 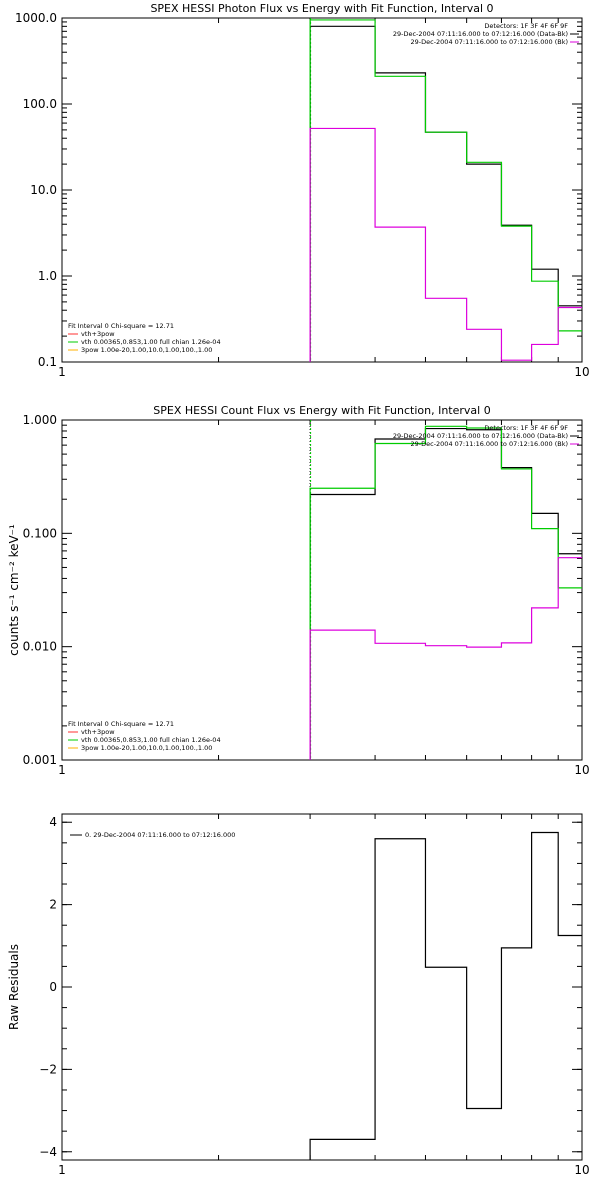 I want to click on y-tick-label-0-1: 1.0, so click(x=47, y=276).